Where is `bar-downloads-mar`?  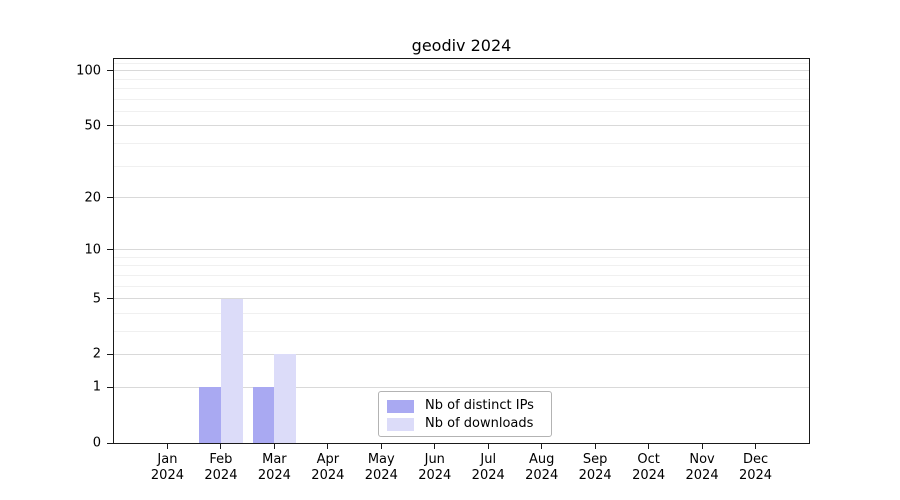
bar-downloads-mar is located at coordinates (285, 398).